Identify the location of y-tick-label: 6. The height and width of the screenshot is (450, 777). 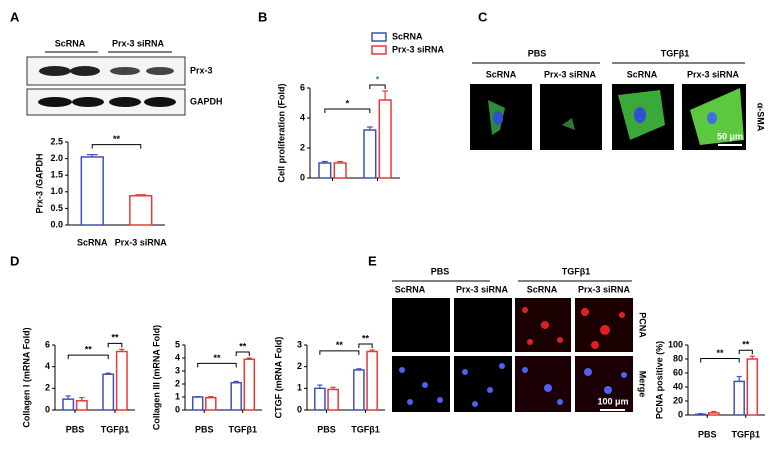
(302, 87).